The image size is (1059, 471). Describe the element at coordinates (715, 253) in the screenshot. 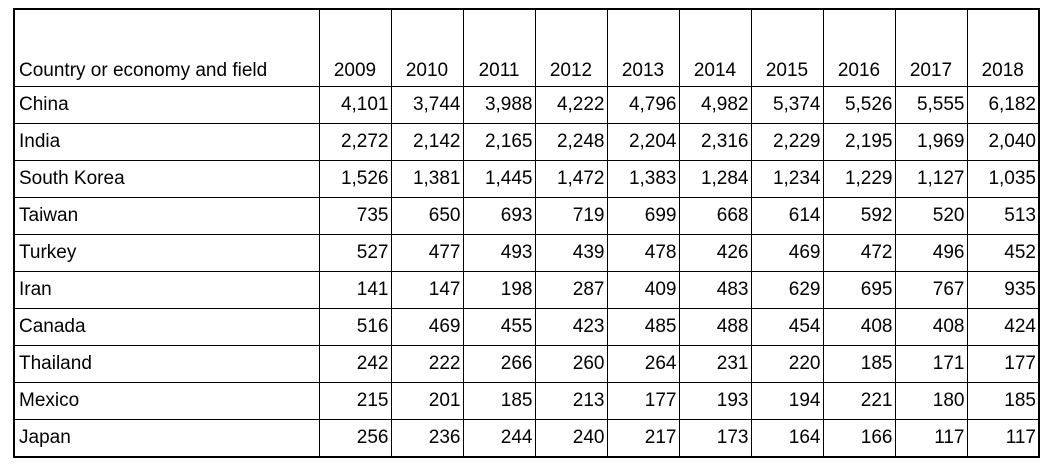

I see `cell: 426` at that location.